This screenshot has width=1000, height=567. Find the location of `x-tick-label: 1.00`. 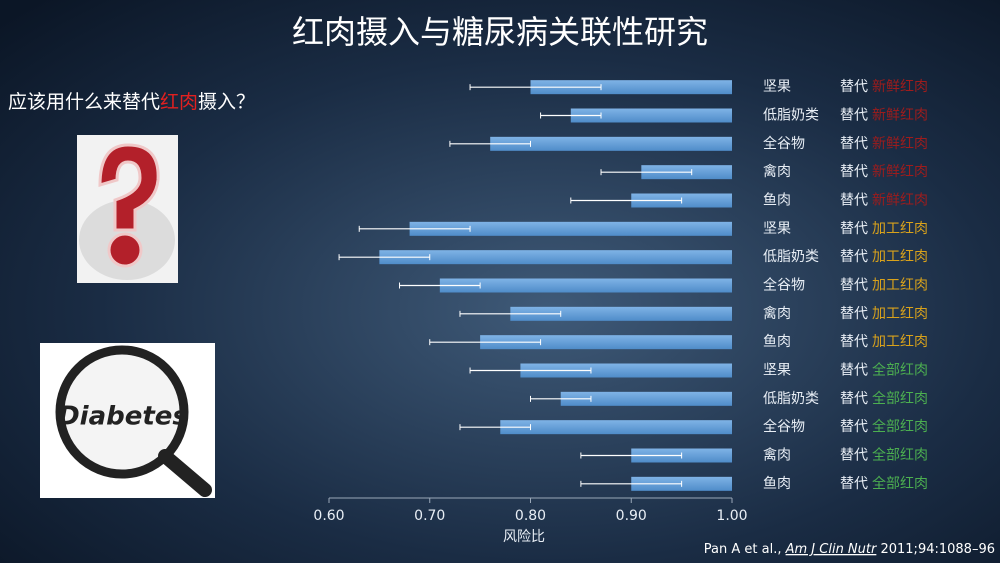

x-tick-label: 1.00 is located at coordinates (731, 516).